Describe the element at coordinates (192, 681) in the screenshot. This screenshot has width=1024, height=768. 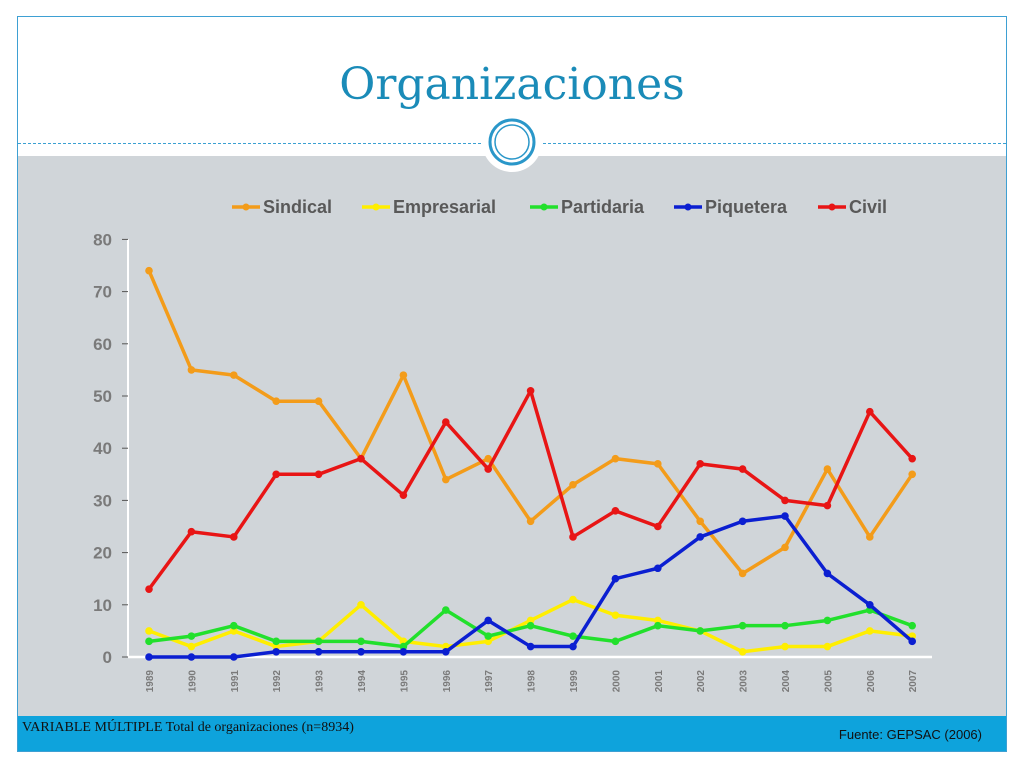
I see `x-tick-label: 1990` at that location.